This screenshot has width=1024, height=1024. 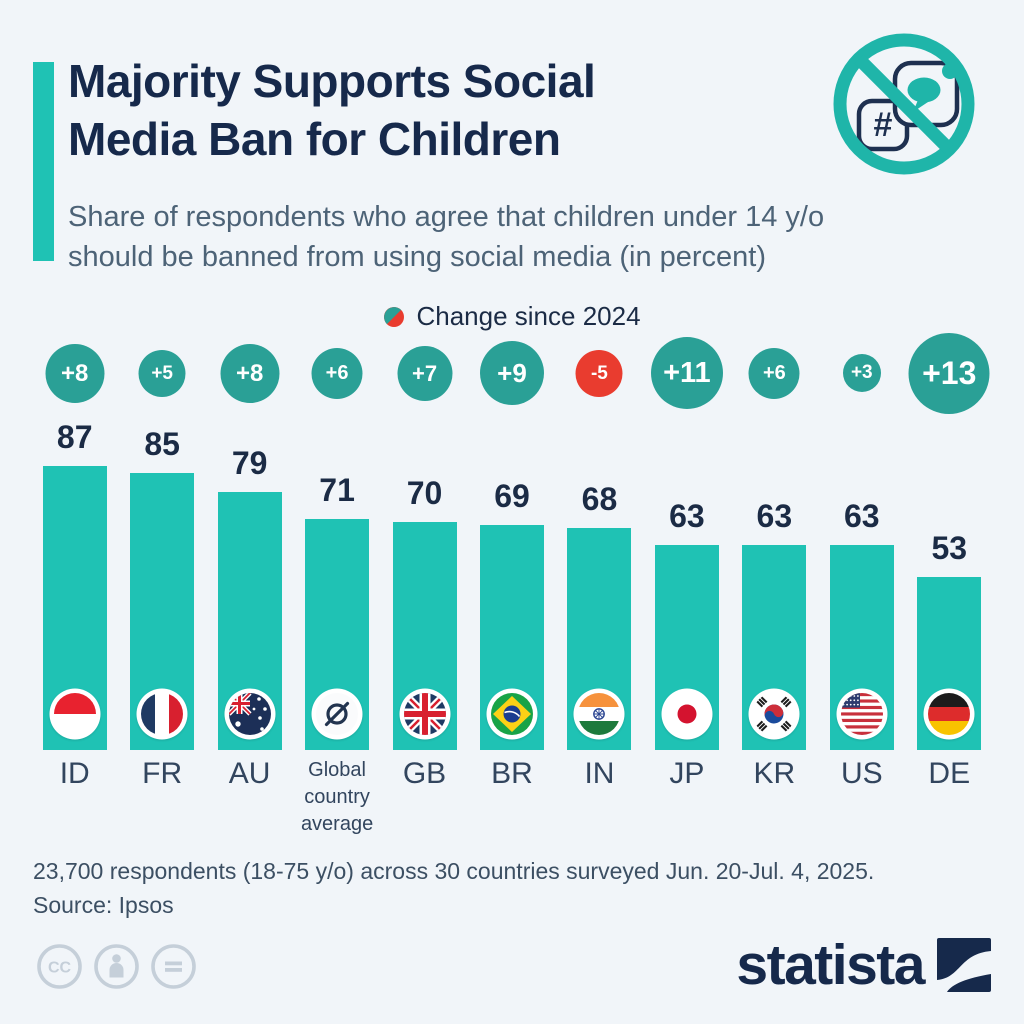 I want to click on bar-label: GB, so click(x=424, y=773).